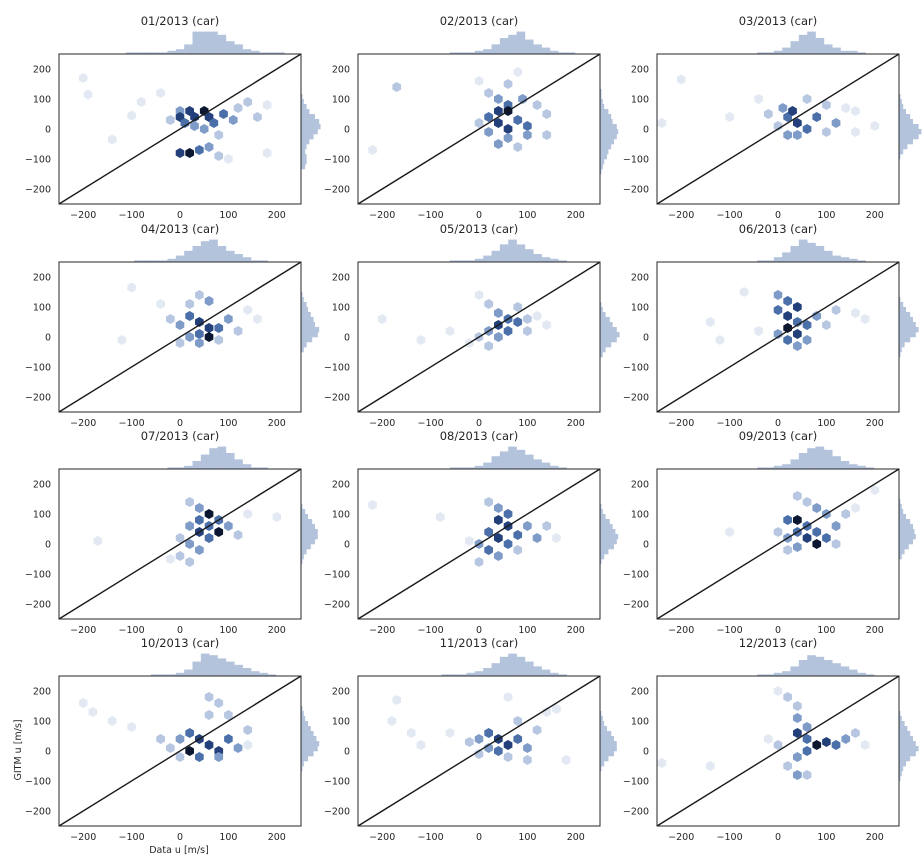  Describe the element at coordinates (180, 215) in the screenshot. I see `x-tick-label: 0` at that location.